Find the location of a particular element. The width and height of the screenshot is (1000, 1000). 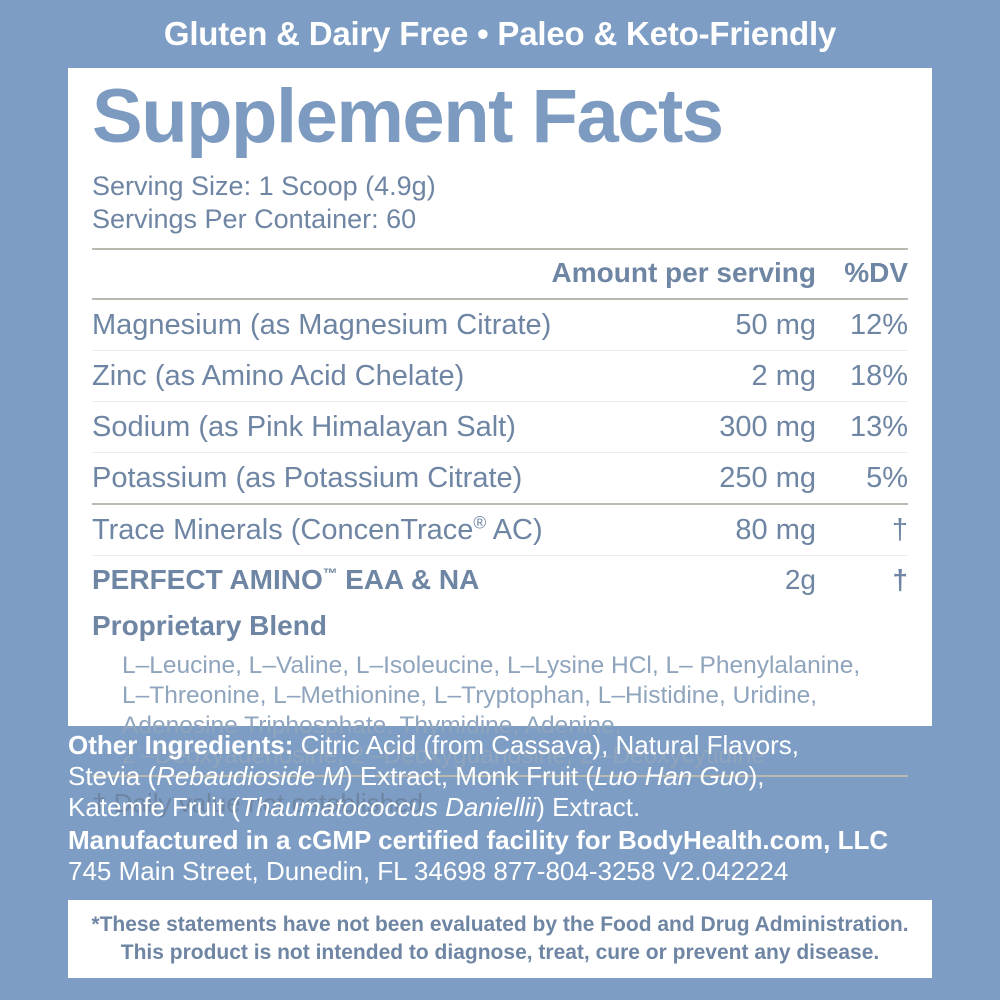

nutrient-name: Magnesium (as Magnesium Citrate) is located at coordinates (322, 325).